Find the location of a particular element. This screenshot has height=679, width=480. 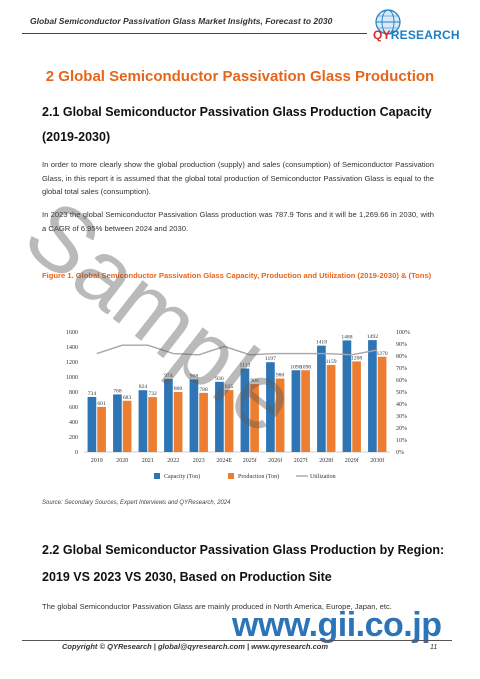

capacity-data-label: 824 is located at coordinates (143, 387).